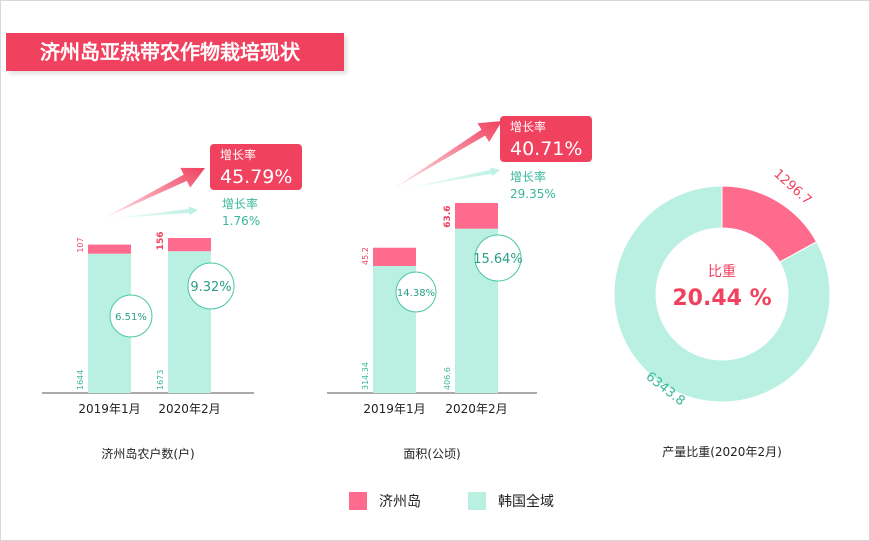 The image size is (870, 541). Describe the element at coordinates (358, 501) in the screenshot. I see `legend-swatch-jeju` at that location.